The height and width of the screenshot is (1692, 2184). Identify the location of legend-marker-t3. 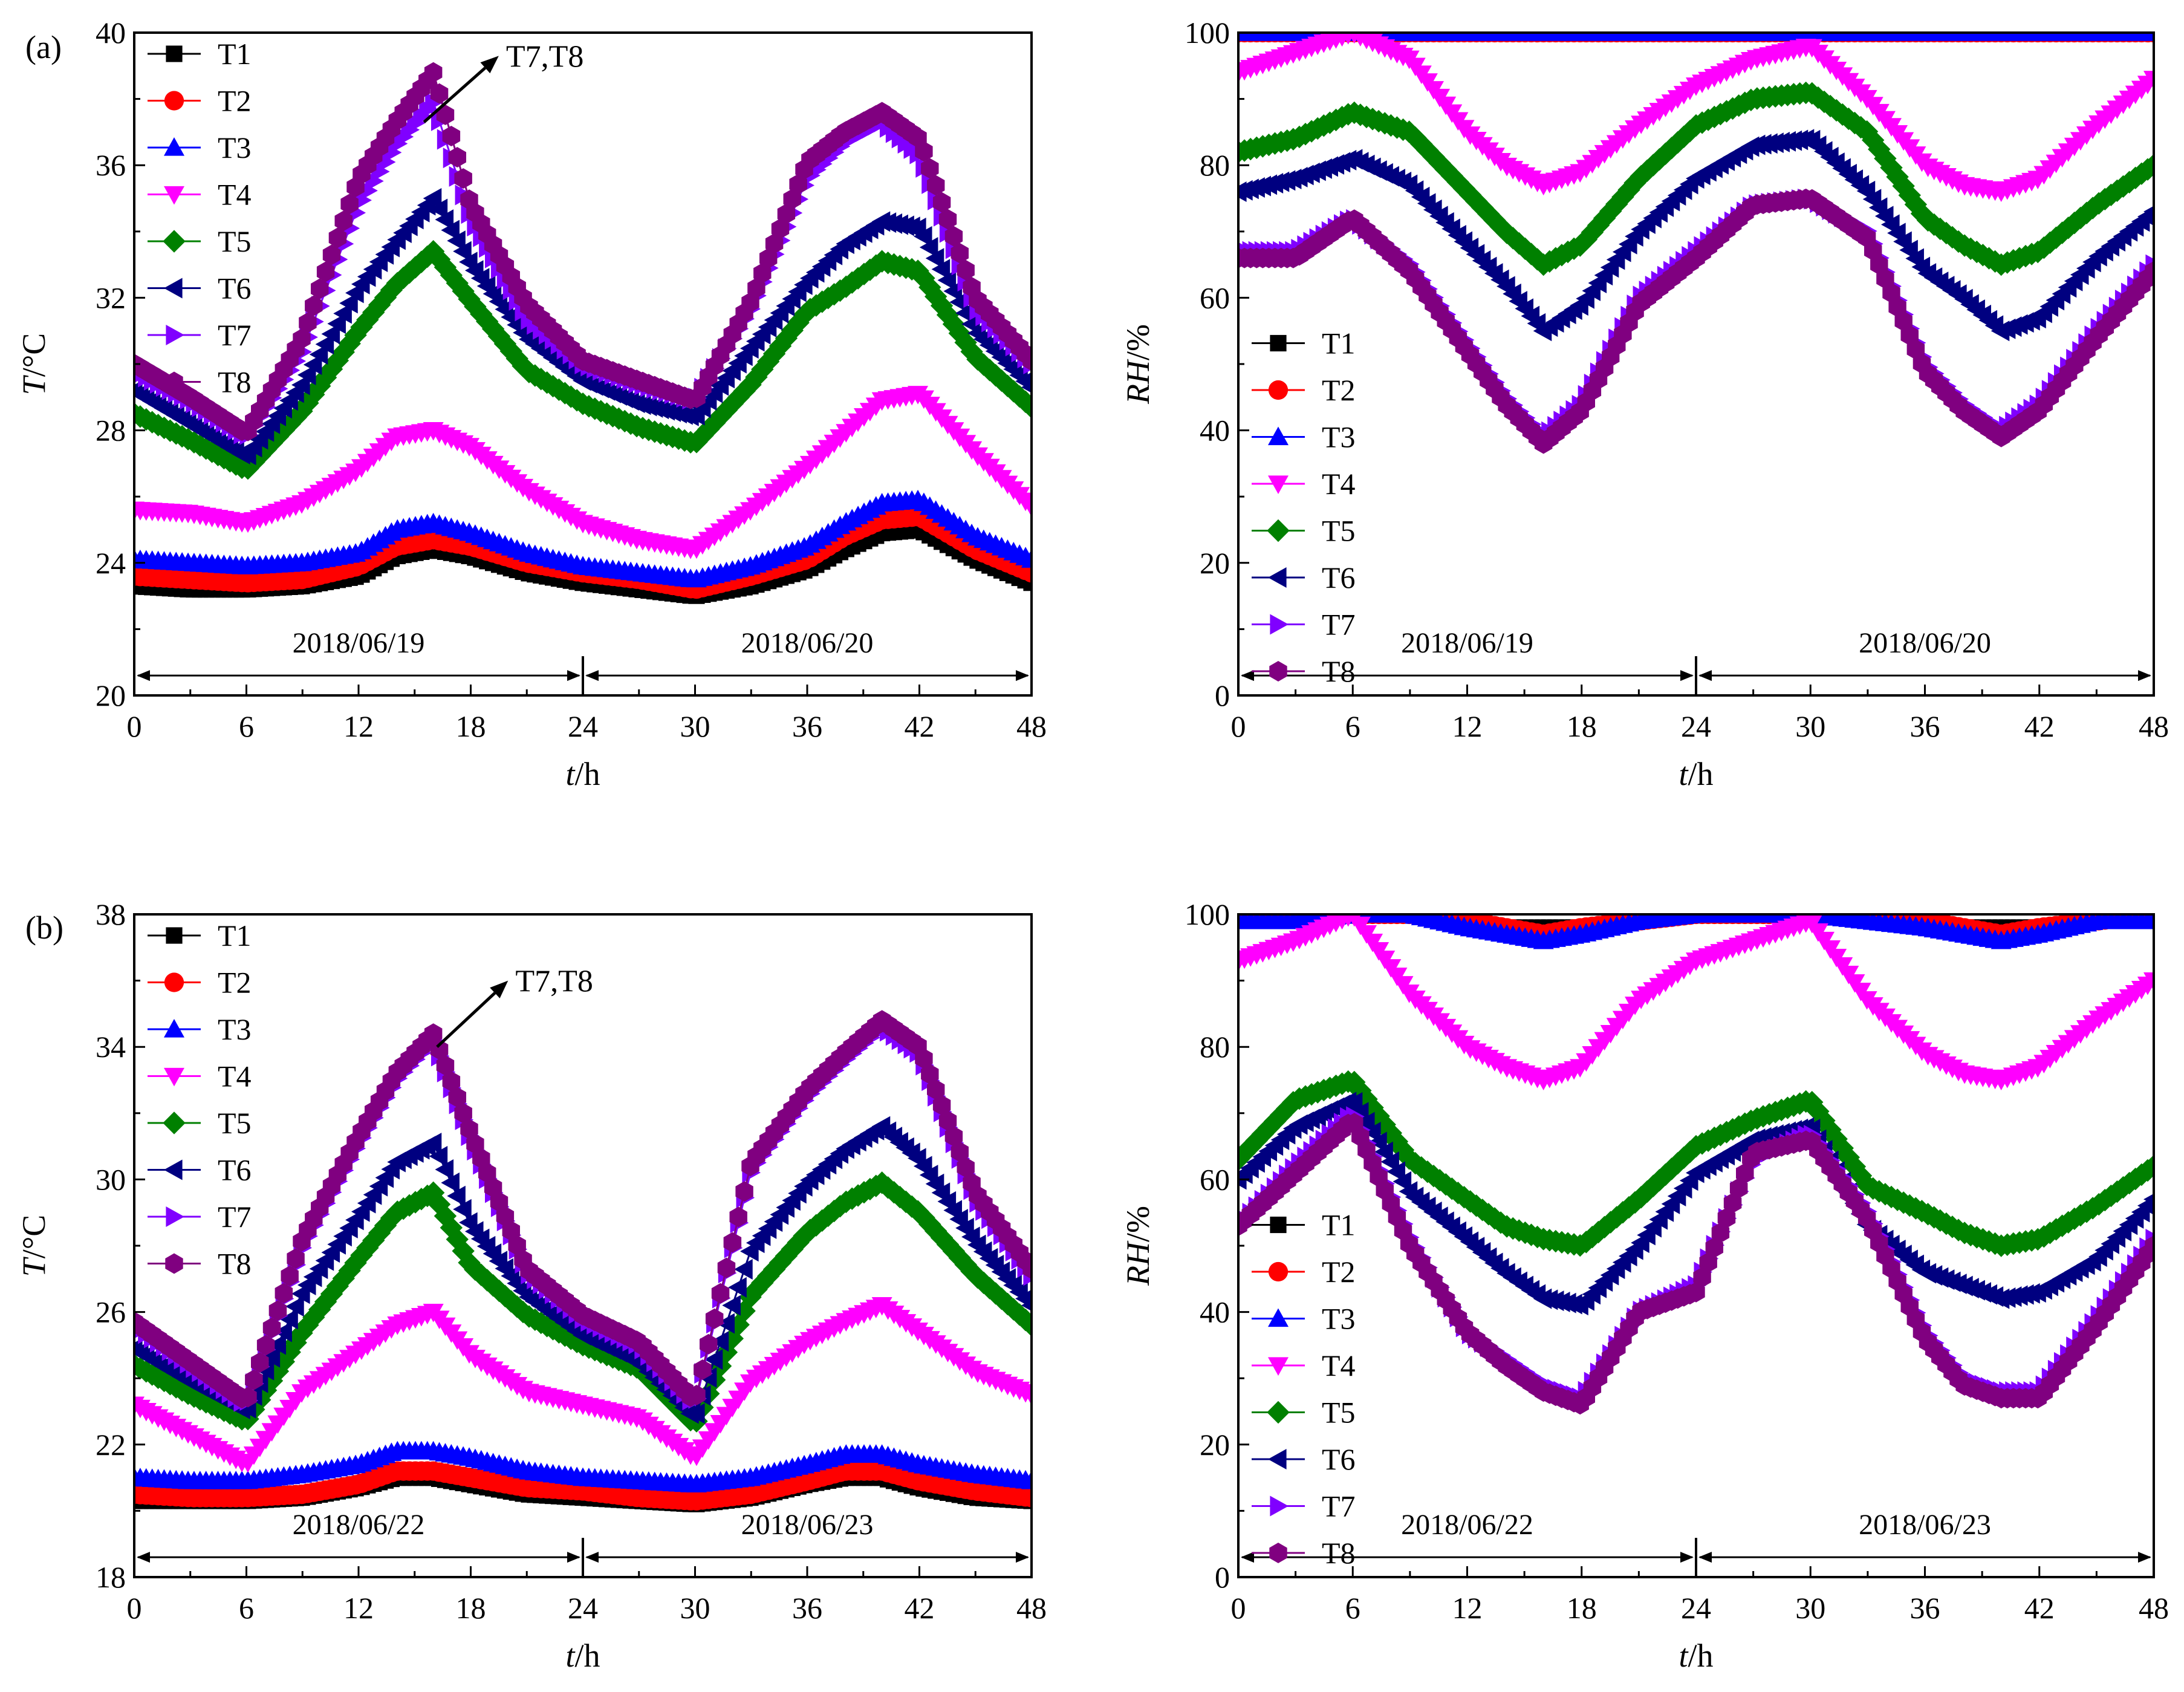
(174, 1029).